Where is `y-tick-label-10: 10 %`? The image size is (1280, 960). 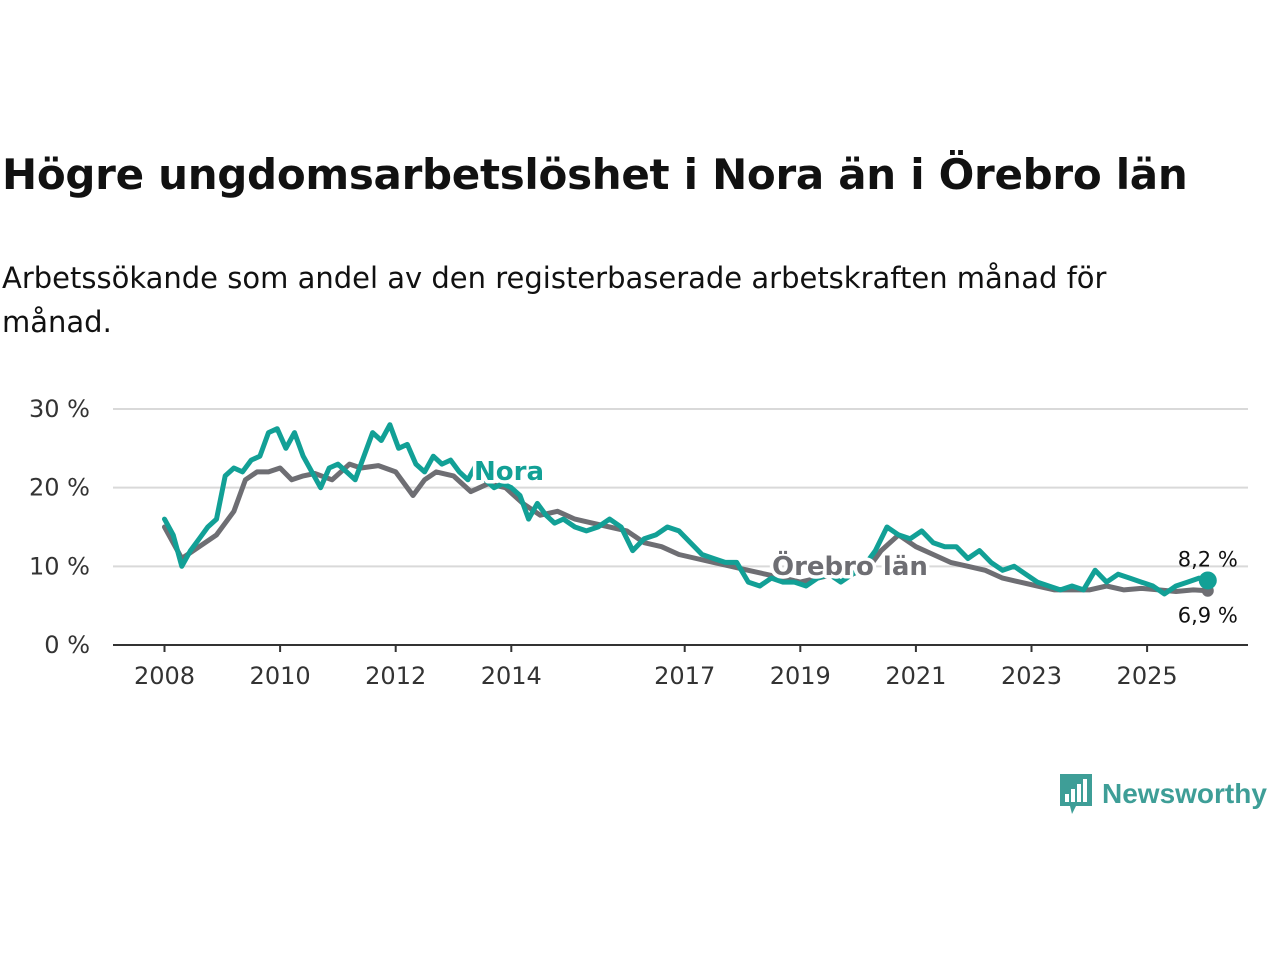
y-tick-label-10: 10 % is located at coordinates (59, 566).